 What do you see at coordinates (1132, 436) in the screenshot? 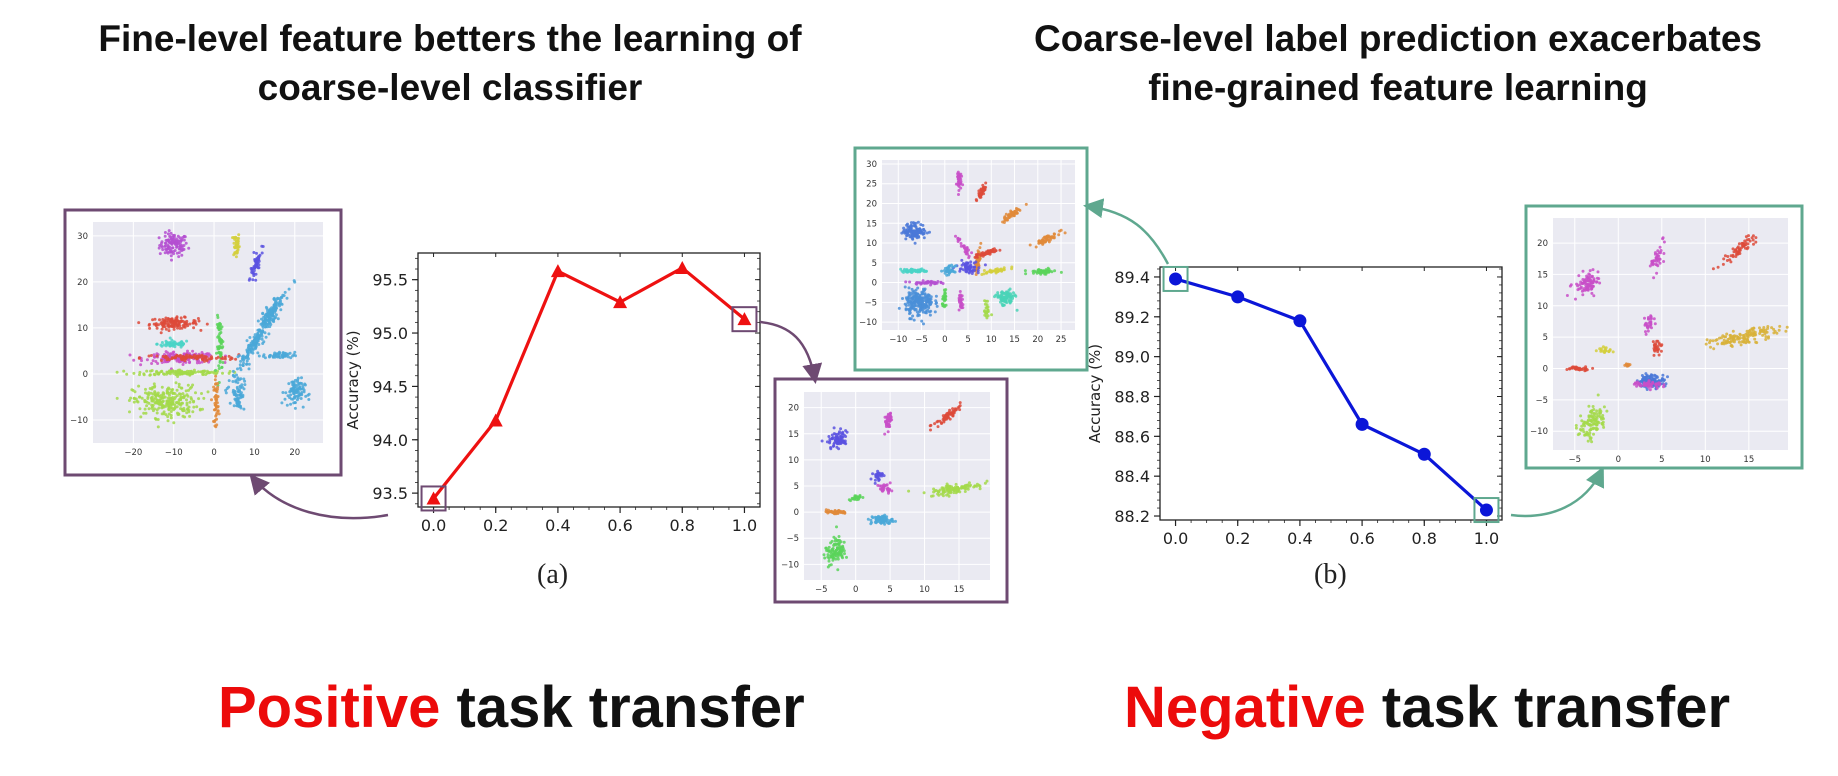
I see `y-tick-label: 88.6` at bounding box center [1132, 436].